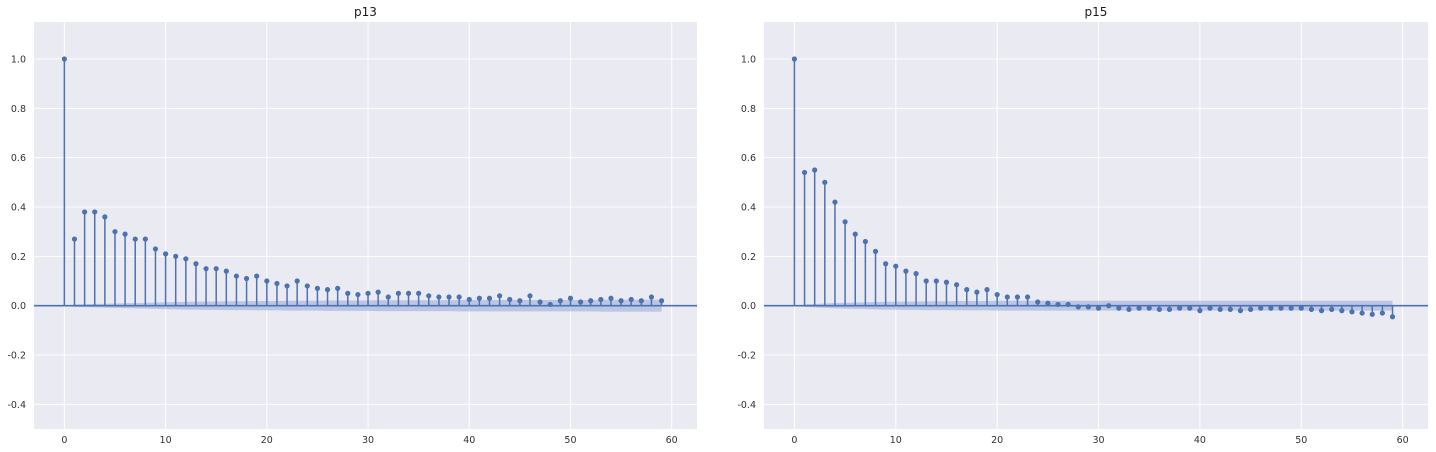 This screenshot has height=452, width=1436. What do you see at coordinates (18, 257) in the screenshot?
I see `y-tick-label: 0.2` at bounding box center [18, 257].